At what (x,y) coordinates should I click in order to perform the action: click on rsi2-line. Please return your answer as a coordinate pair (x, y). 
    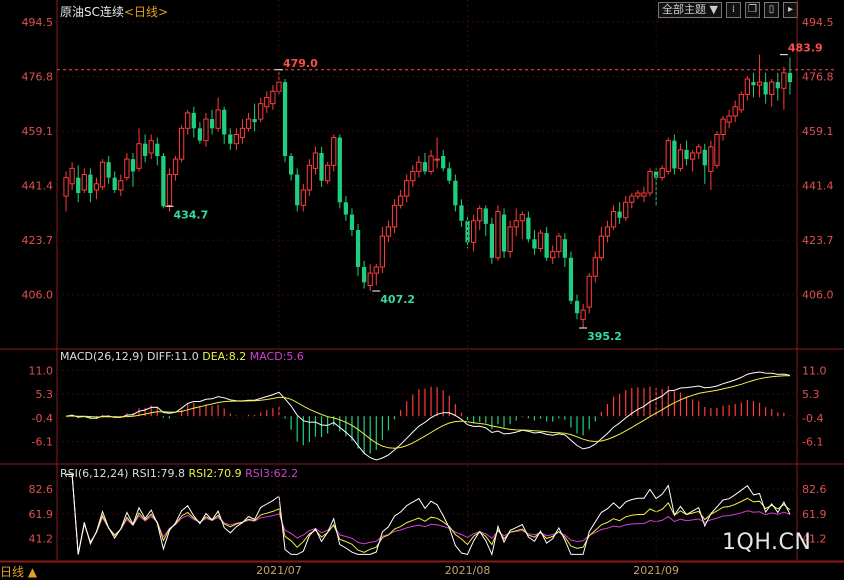
    Looking at the image, I should click on (428, 514).